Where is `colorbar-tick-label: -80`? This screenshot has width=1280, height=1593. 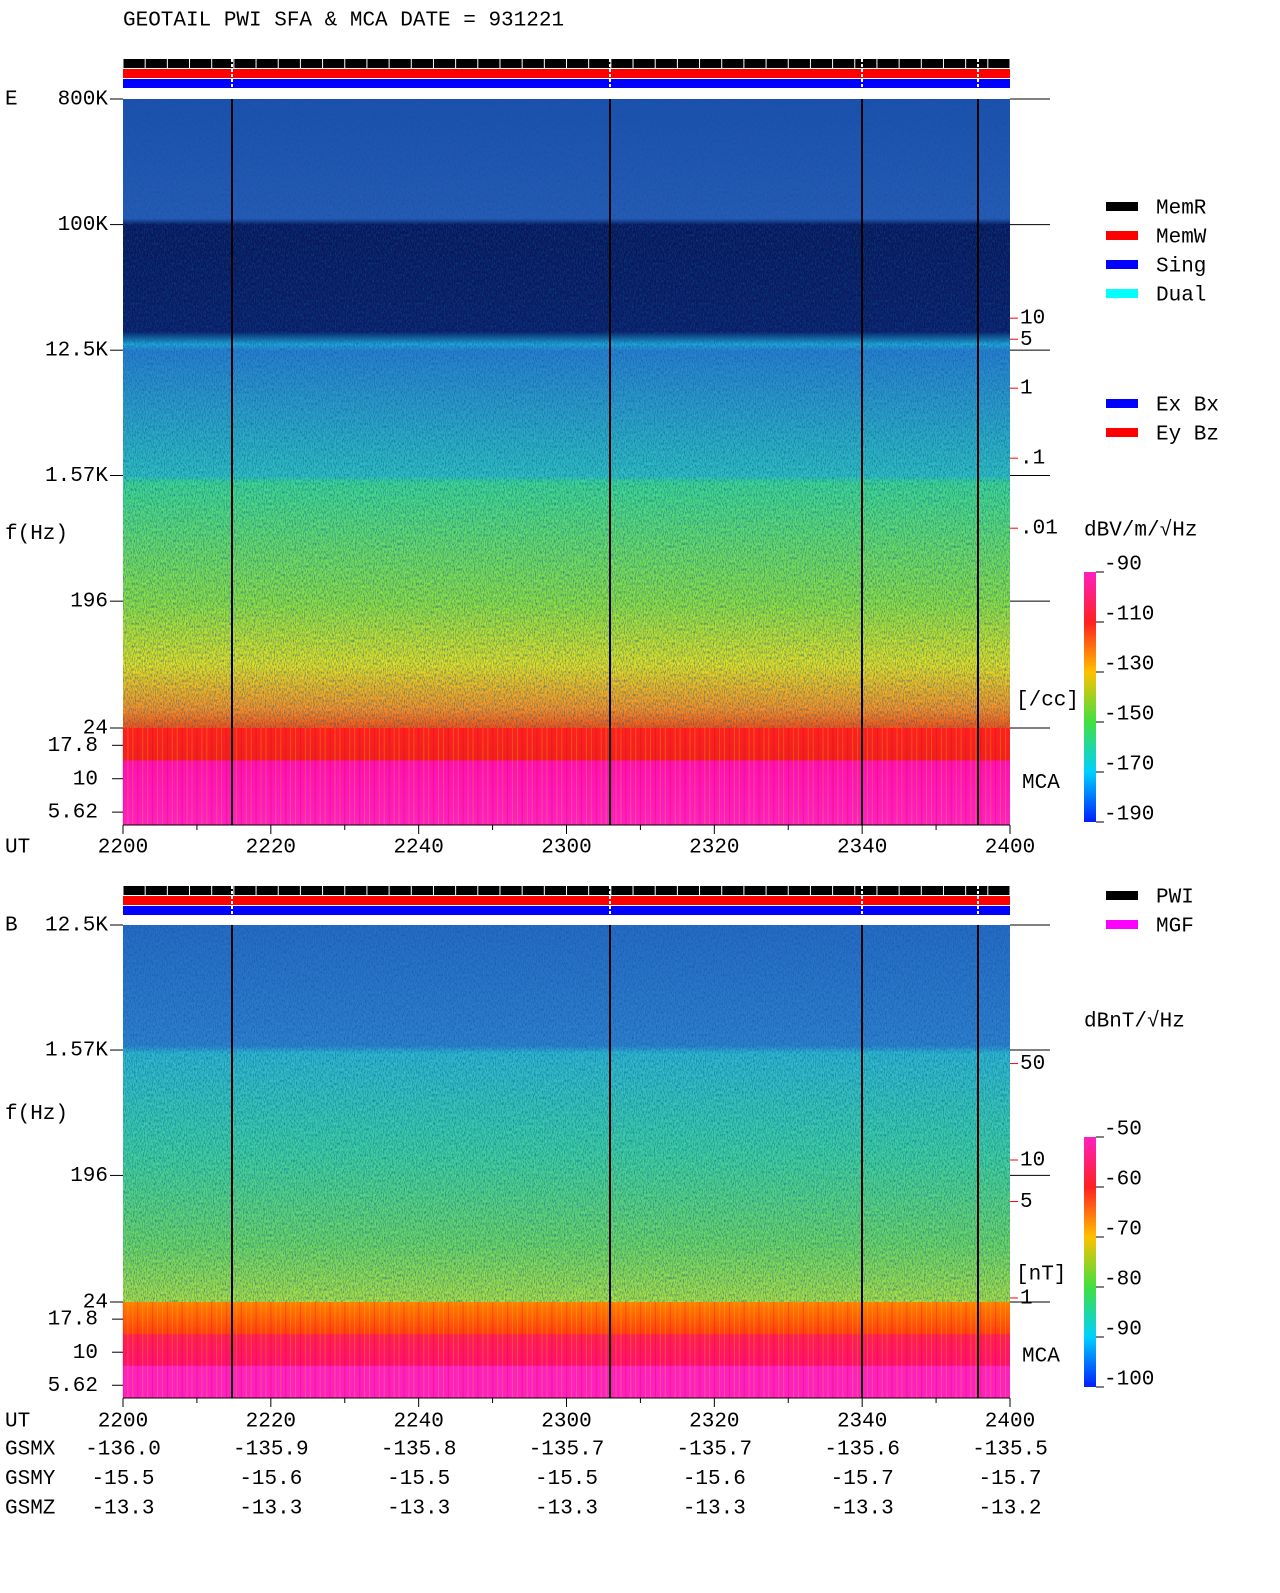 colorbar-tick-label: -80 is located at coordinates (1123, 1280).